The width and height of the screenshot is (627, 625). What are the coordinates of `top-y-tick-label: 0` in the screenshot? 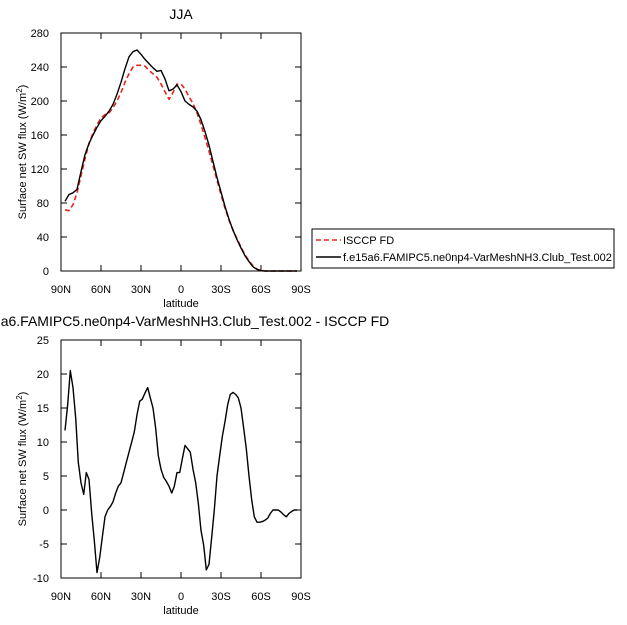 It's located at (46, 272).